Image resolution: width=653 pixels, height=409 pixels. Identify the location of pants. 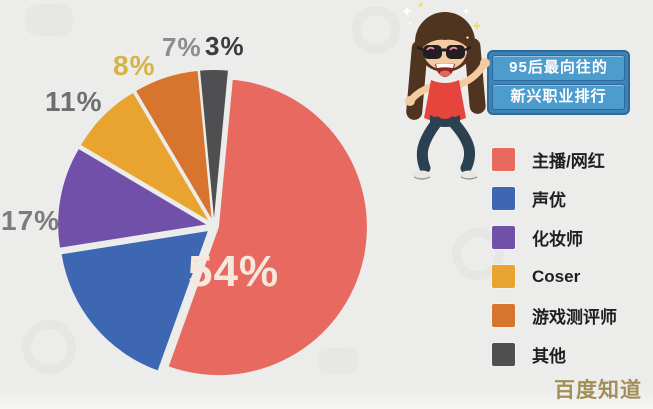
(446, 144).